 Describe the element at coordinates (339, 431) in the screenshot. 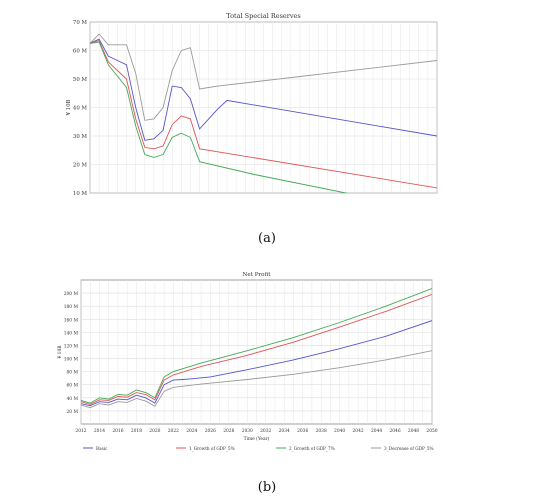

I see `x-tick-label: 2040` at that location.